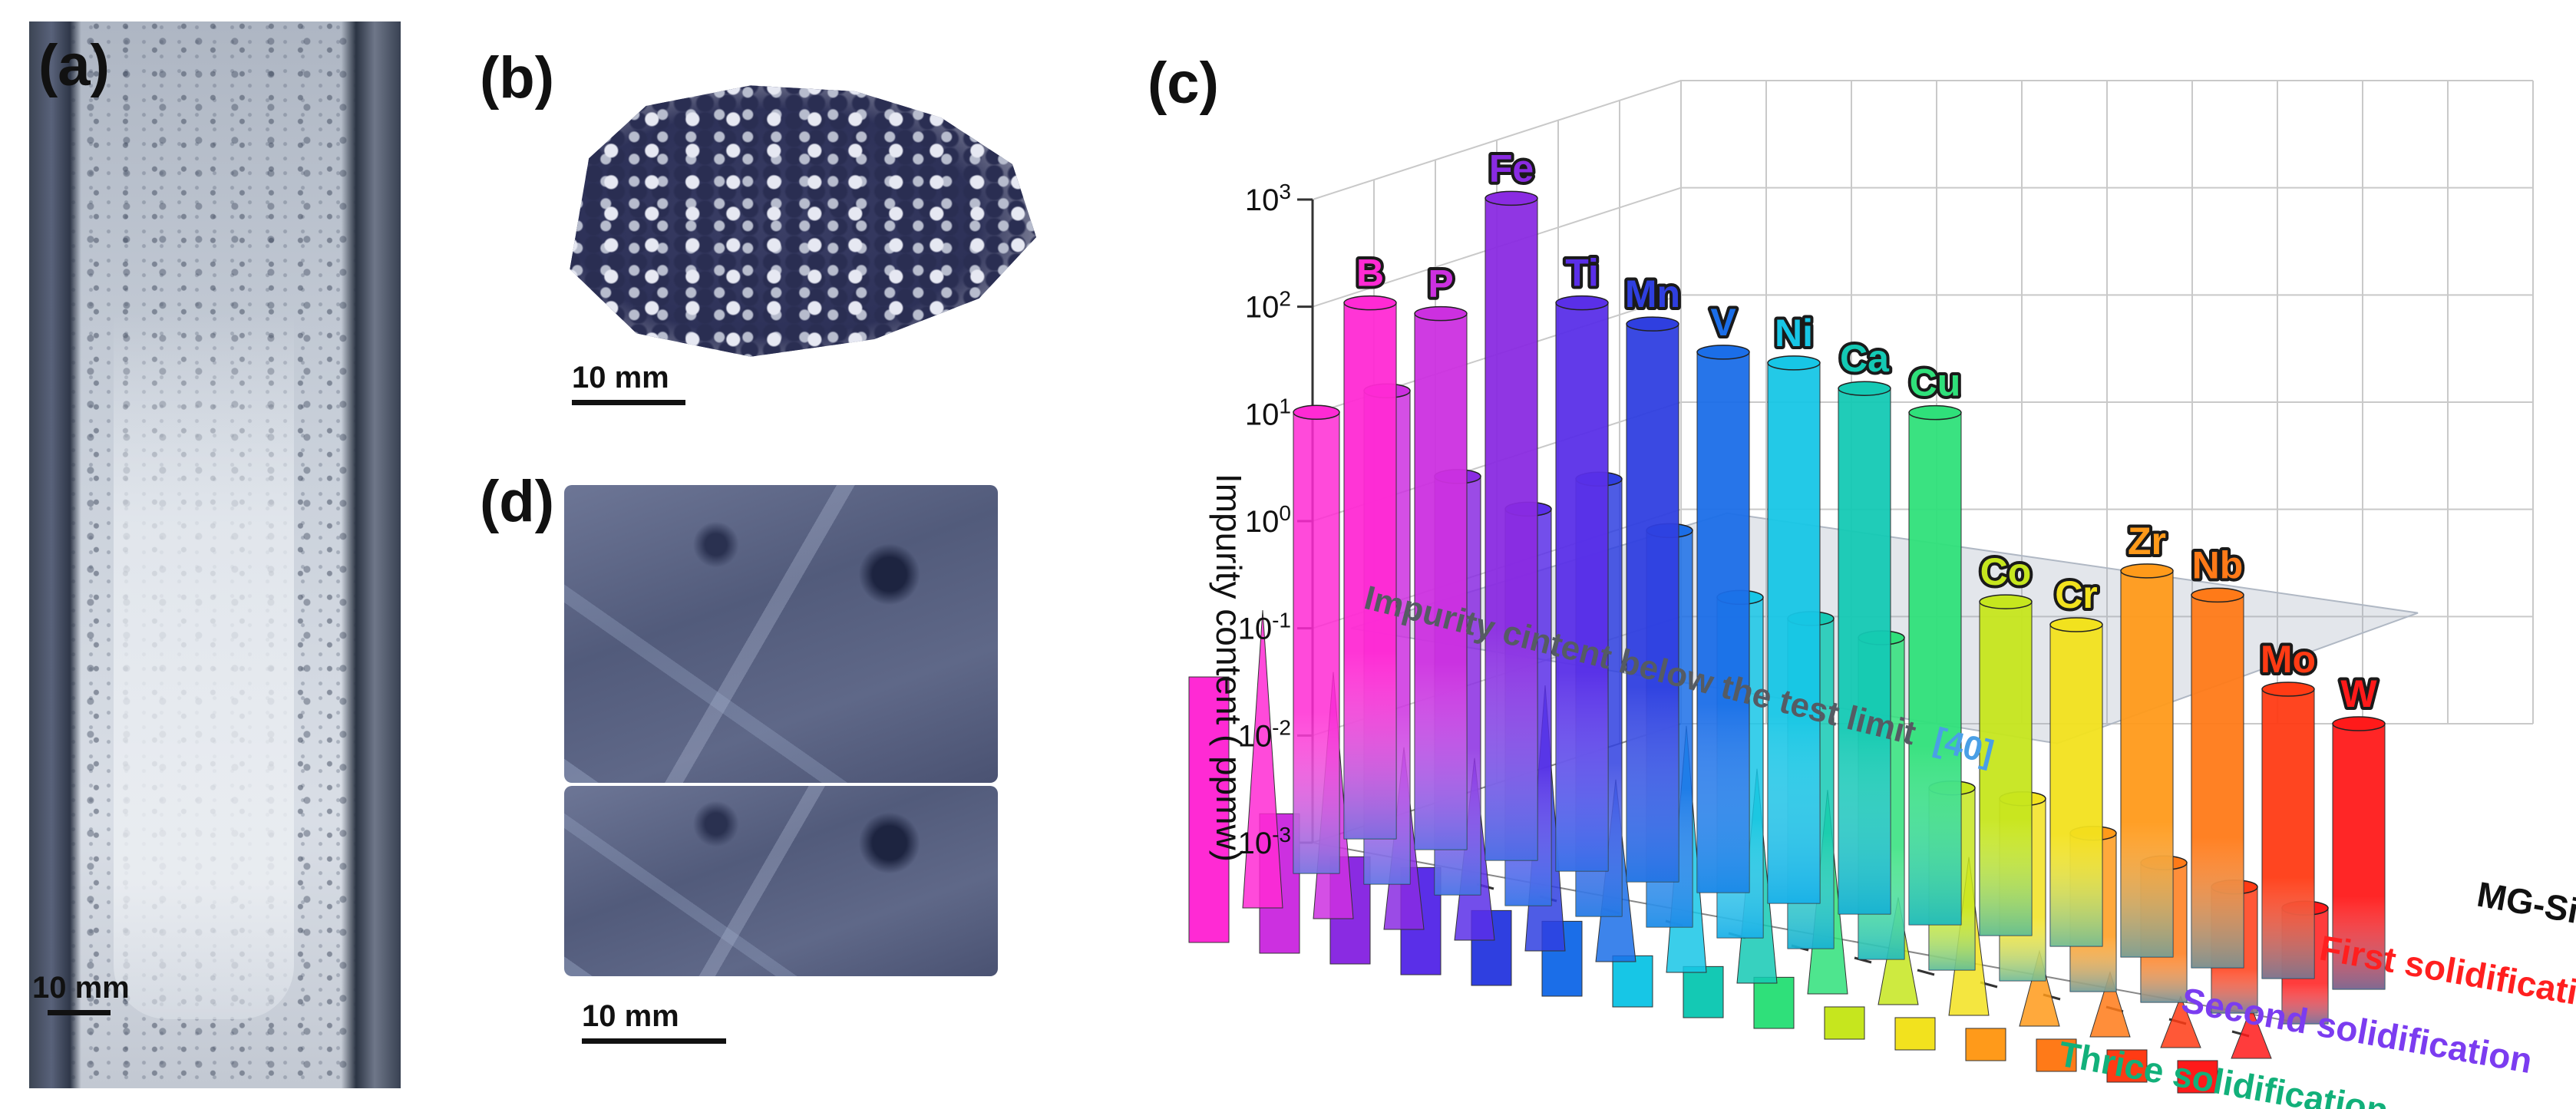 The height and width of the screenshot is (1109, 2576). What do you see at coordinates (2359, 853) in the screenshot?
I see `bar-w-s0` at bounding box center [2359, 853].